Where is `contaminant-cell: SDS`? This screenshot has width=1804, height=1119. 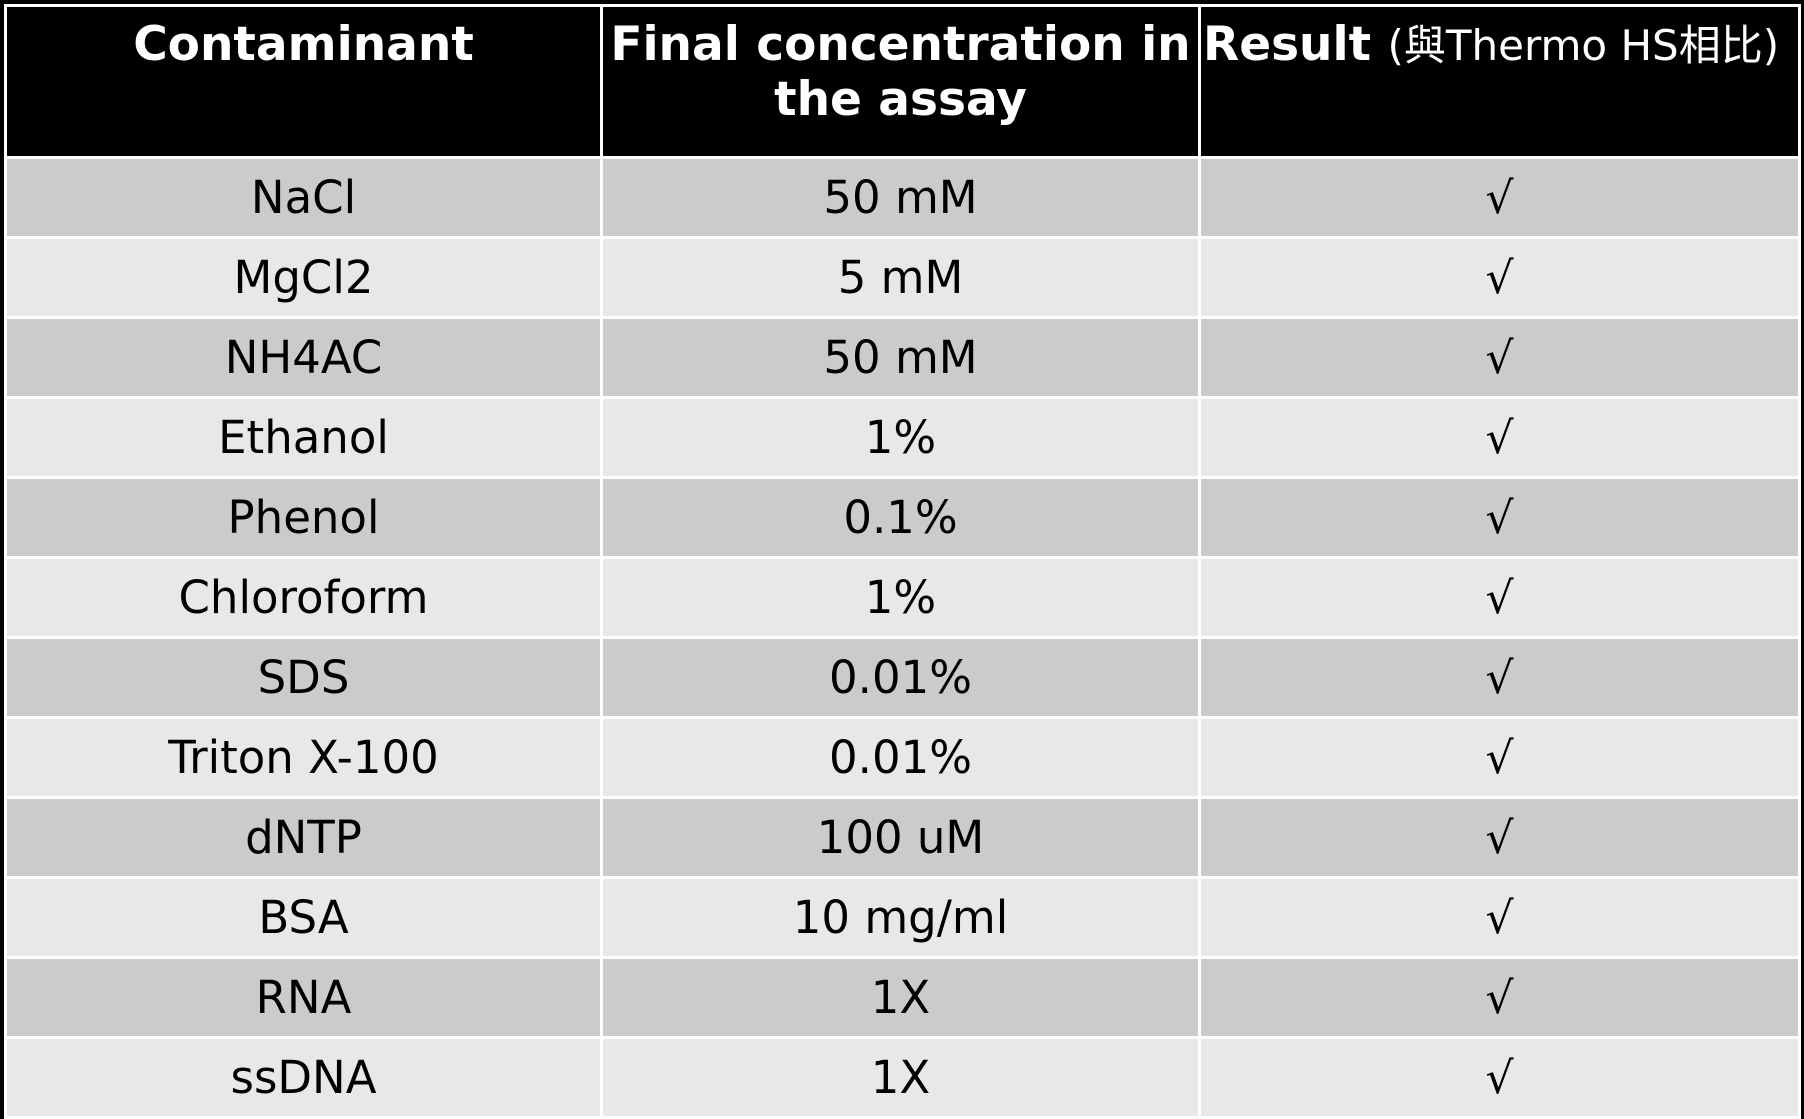 contaminant-cell: SDS is located at coordinates (303, 677).